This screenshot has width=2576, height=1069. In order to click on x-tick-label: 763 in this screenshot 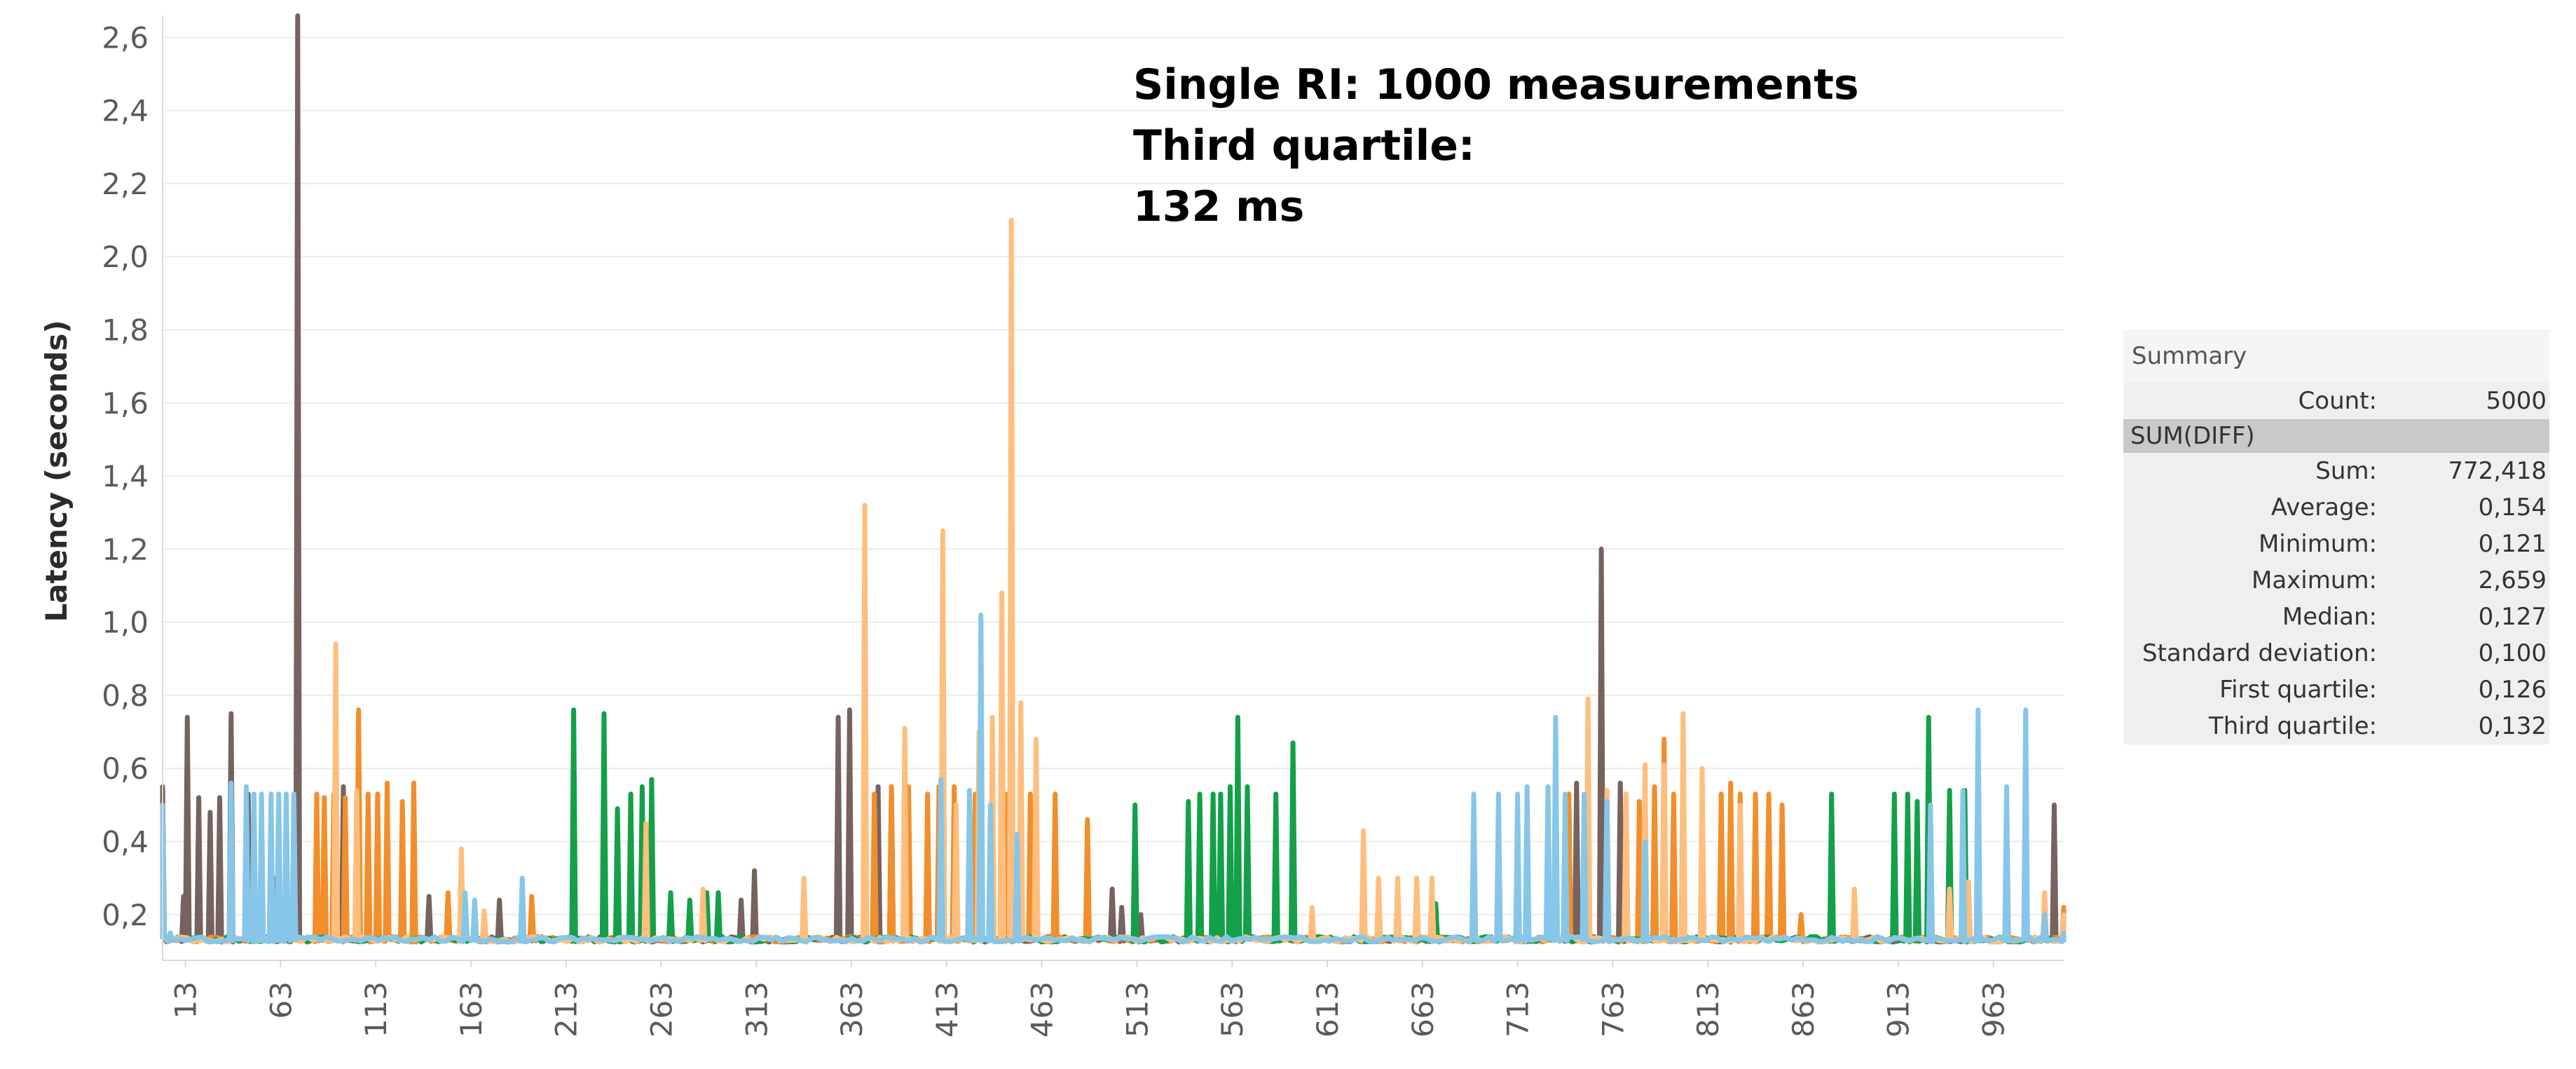, I will do `click(1613, 1009)`.